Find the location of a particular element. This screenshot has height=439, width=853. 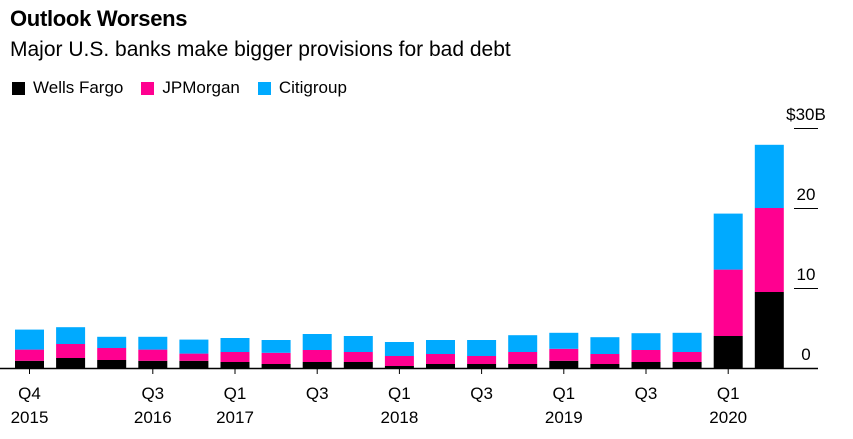

x-tick-label-year: 2015 is located at coordinates (30, 417).